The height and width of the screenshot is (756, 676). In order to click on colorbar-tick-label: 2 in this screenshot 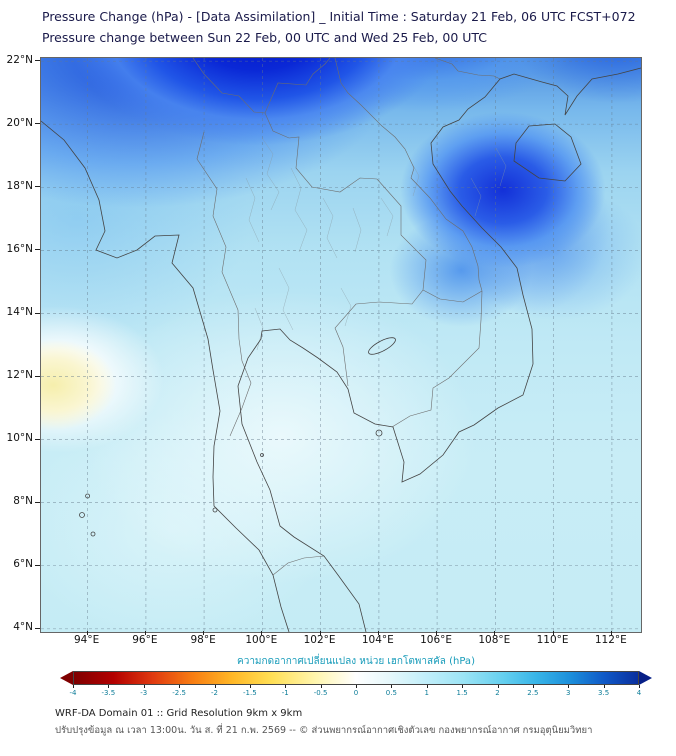, I will do `click(497, 693)`.